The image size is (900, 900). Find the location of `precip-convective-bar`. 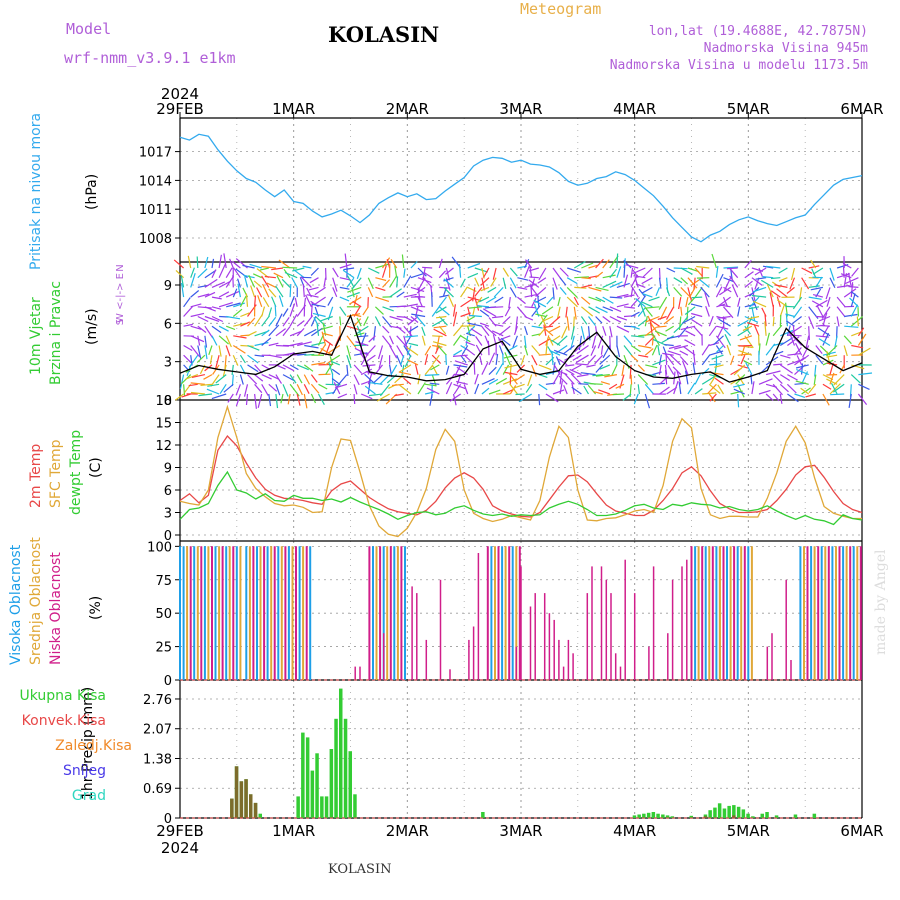

precip-convective-bar is located at coordinates (241, 799).